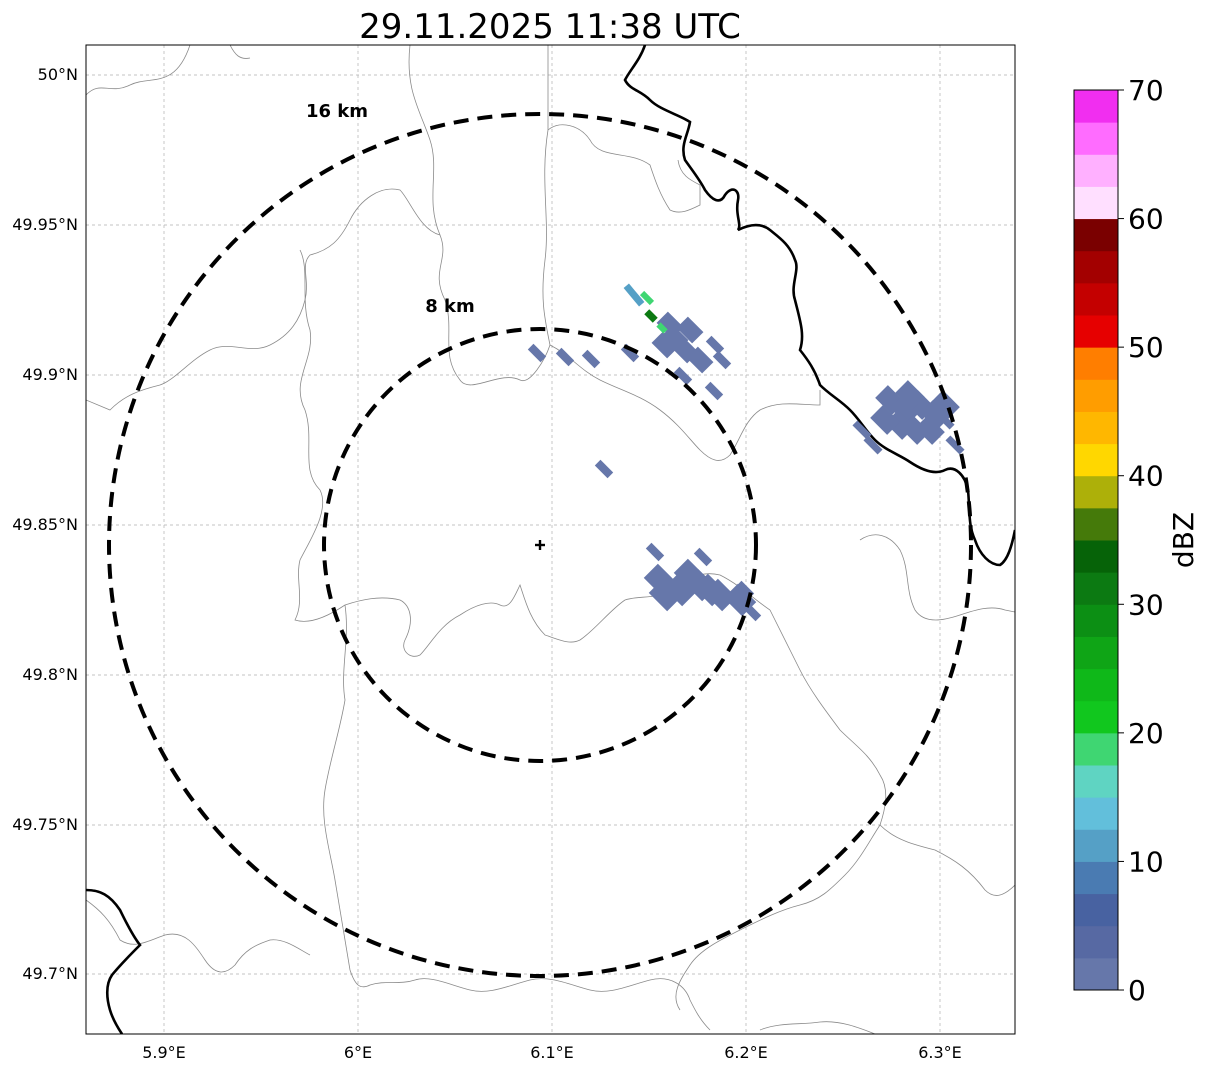 This screenshot has height=1069, width=1207. I want to click on lat-tick-label: 49.7°N, so click(50, 973).